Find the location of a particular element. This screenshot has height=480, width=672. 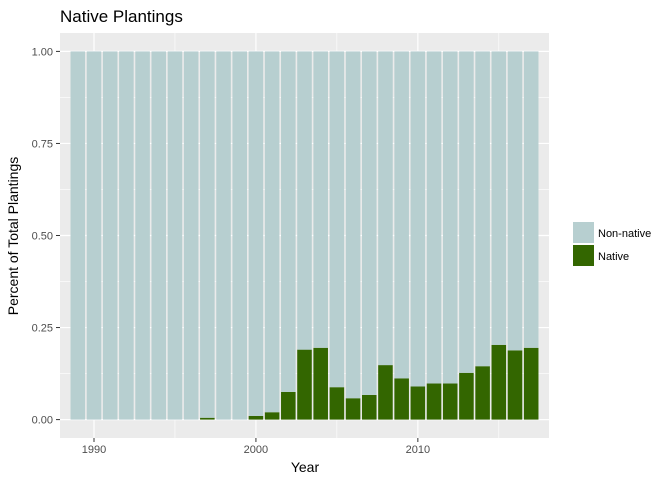

y-tick-label: 0.00 is located at coordinates (42, 421).